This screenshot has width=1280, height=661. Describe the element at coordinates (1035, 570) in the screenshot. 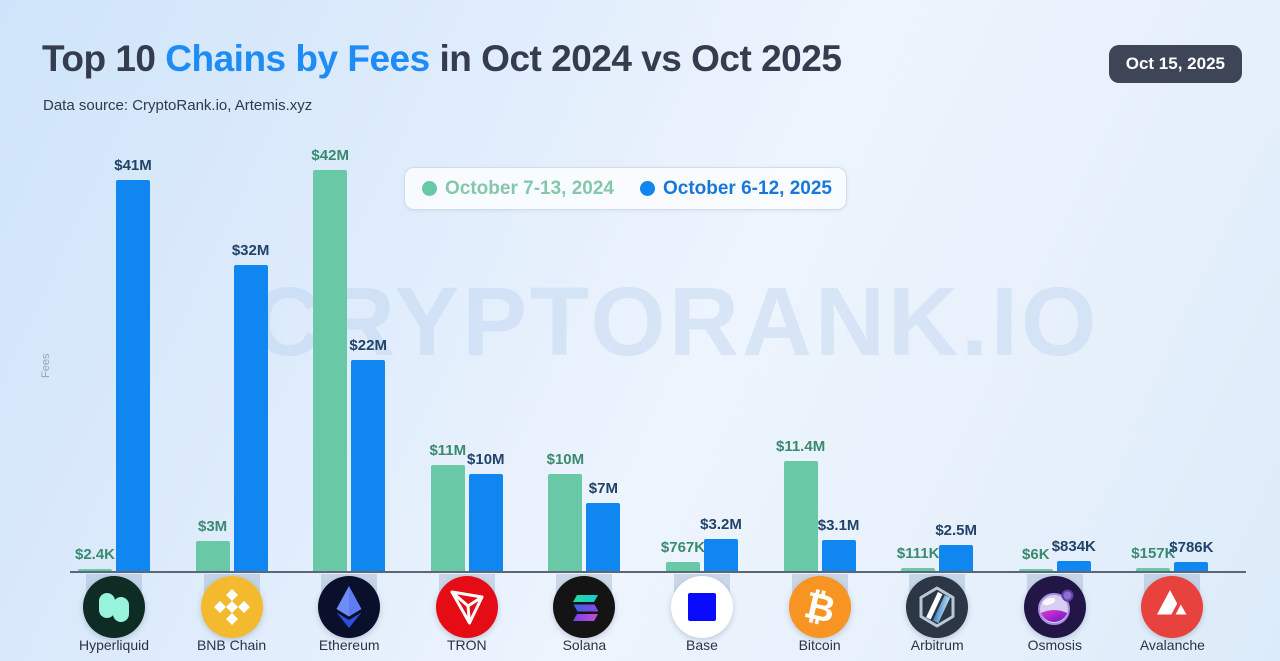

I see `bar-2024-osmosis` at that location.